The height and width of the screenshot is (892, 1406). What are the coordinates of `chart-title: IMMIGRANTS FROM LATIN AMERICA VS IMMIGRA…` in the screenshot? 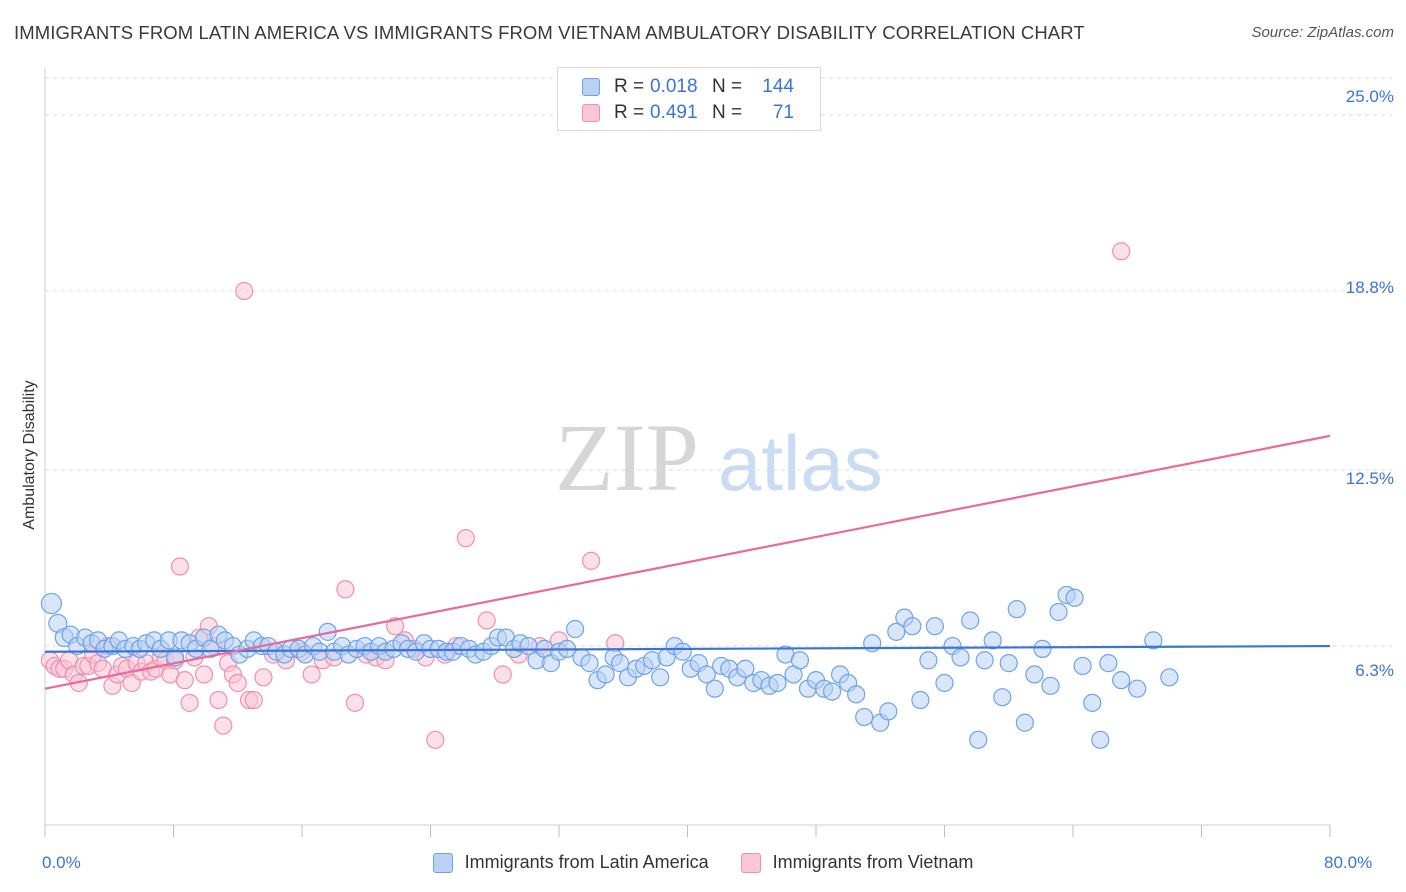 It's located at (549, 32).